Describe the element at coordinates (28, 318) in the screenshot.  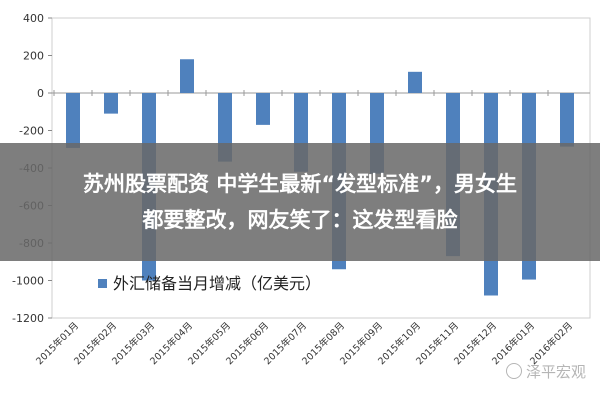
I see `y-tick-label: -1200` at that location.